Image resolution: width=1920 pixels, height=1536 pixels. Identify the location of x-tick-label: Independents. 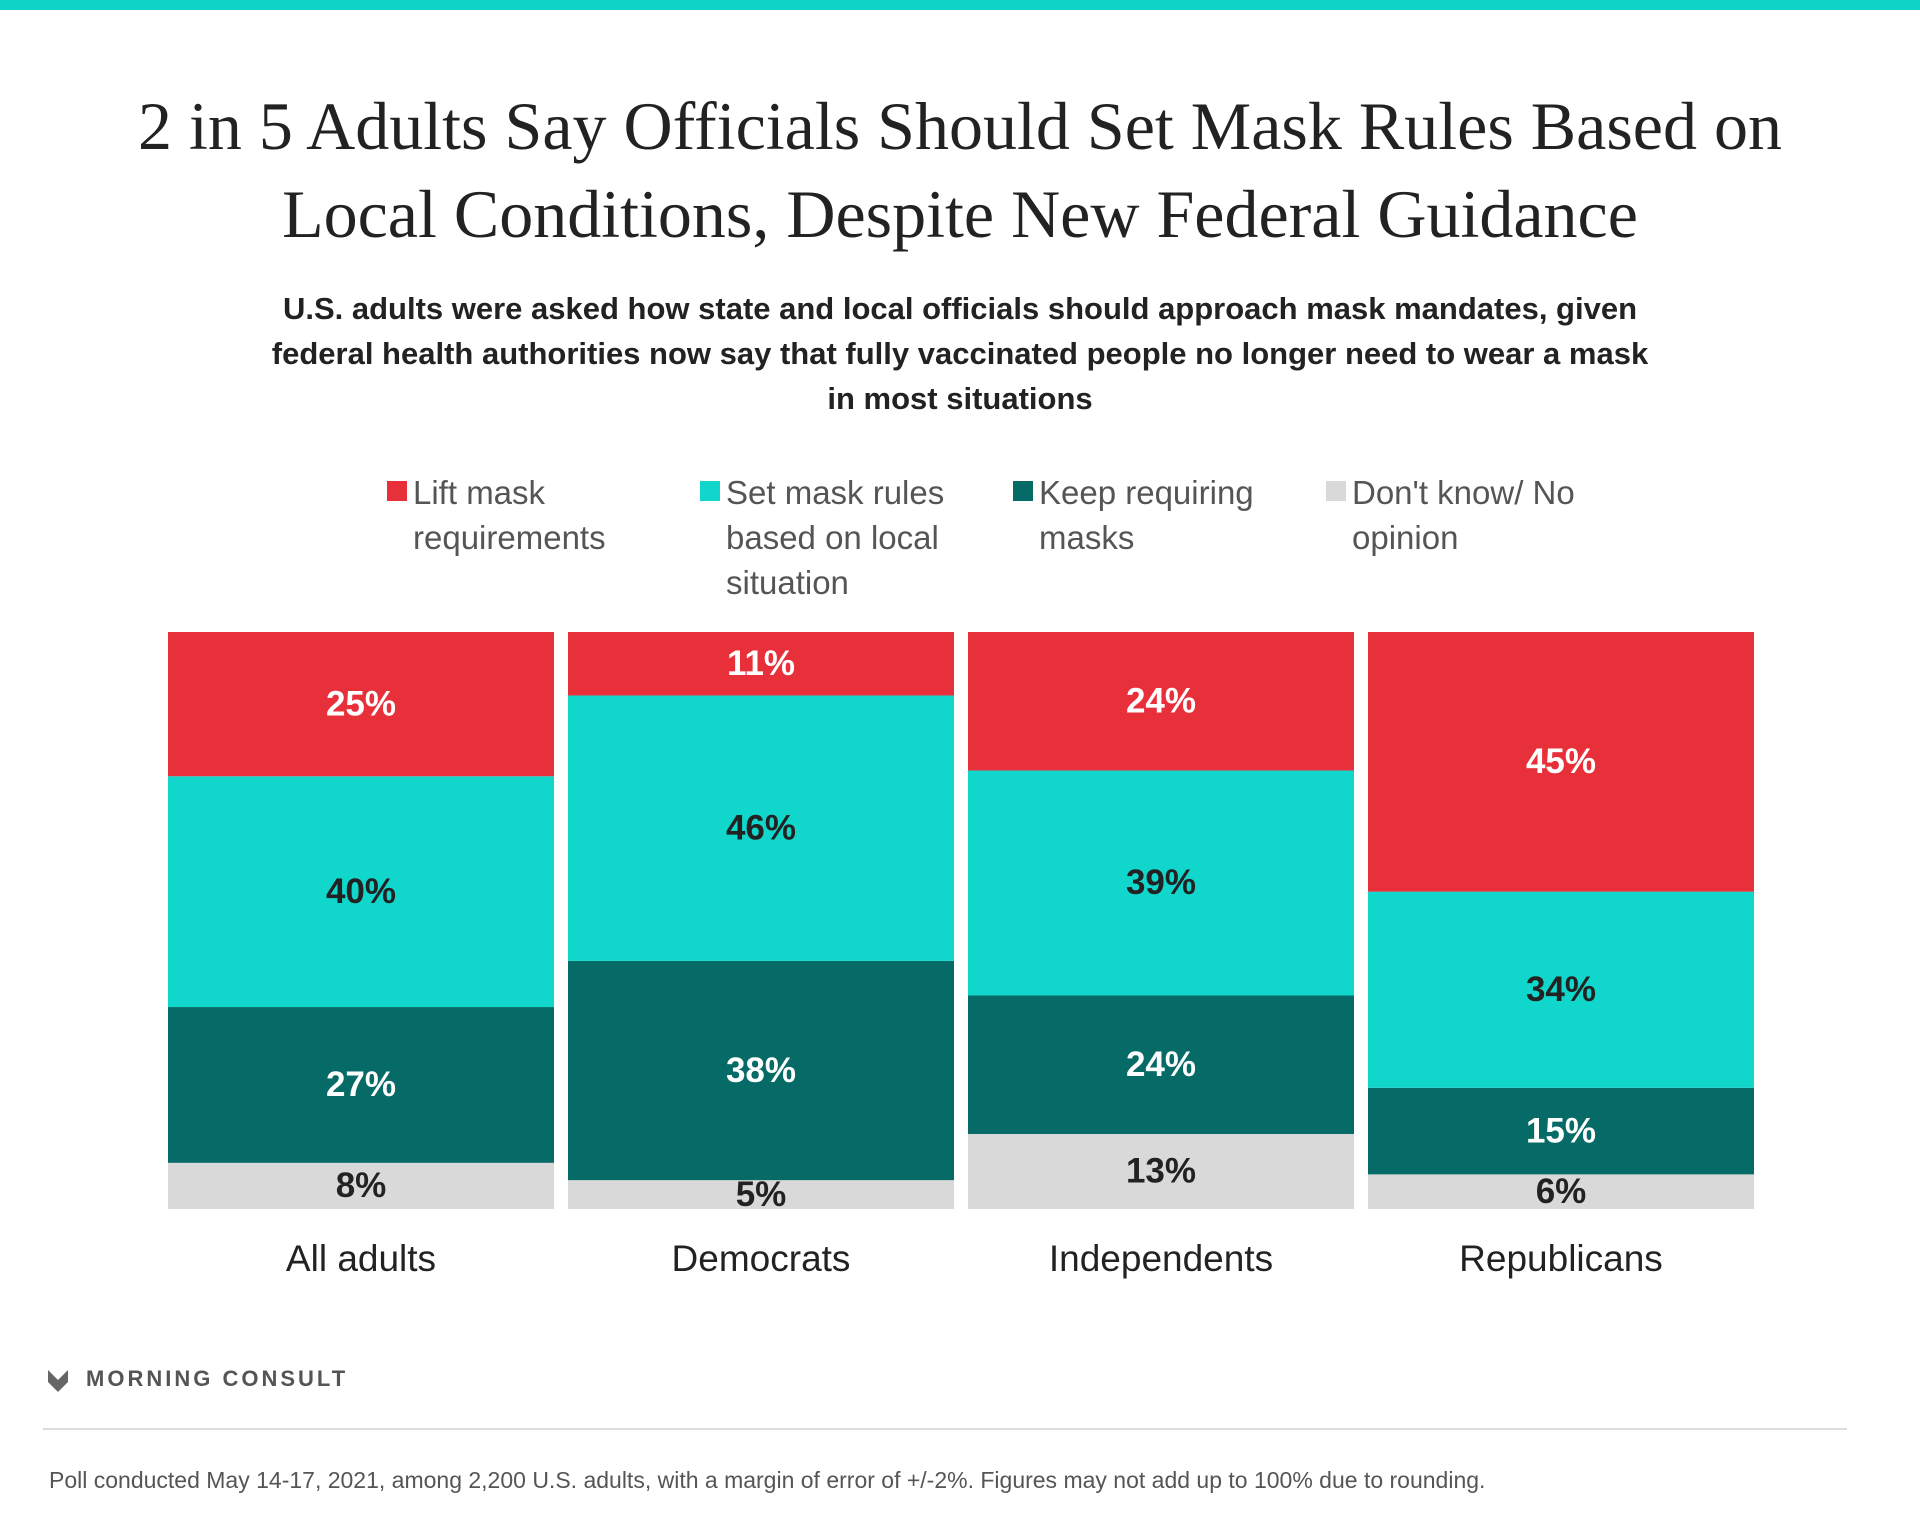
(1161, 1258).